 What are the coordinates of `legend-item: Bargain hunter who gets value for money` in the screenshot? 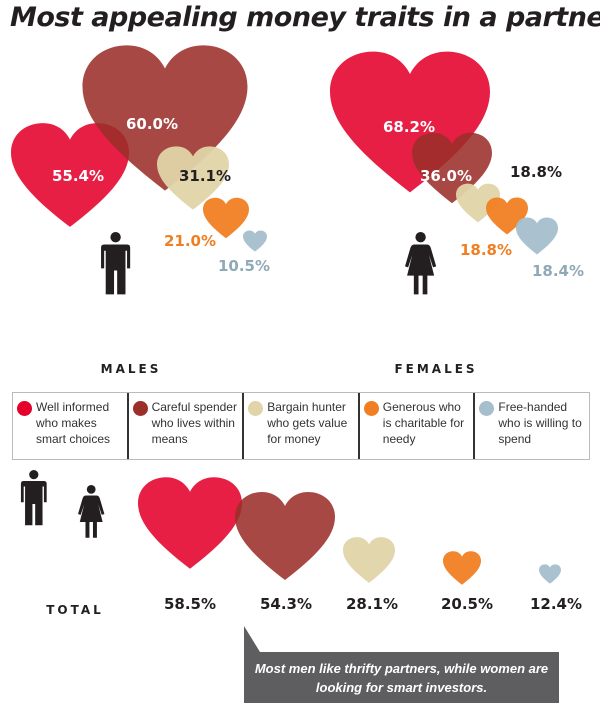 It's located at (302, 426).